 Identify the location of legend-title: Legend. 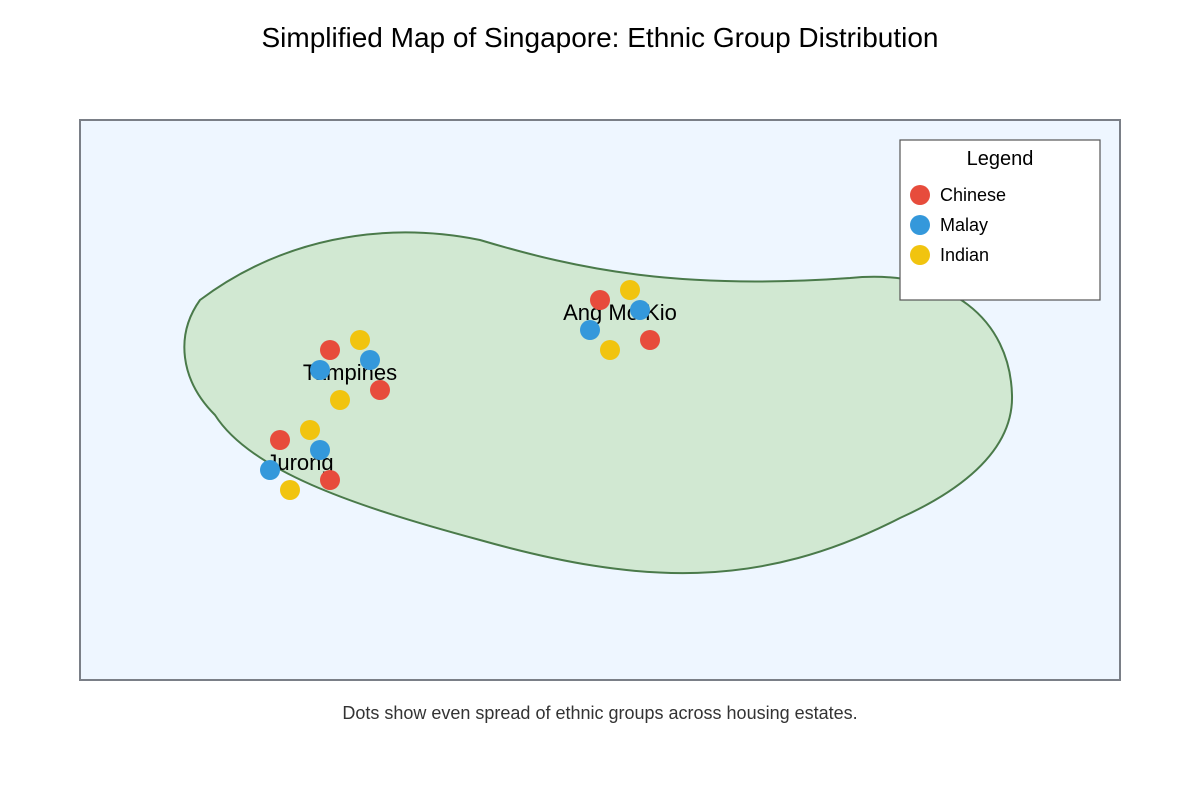
(1000, 159).